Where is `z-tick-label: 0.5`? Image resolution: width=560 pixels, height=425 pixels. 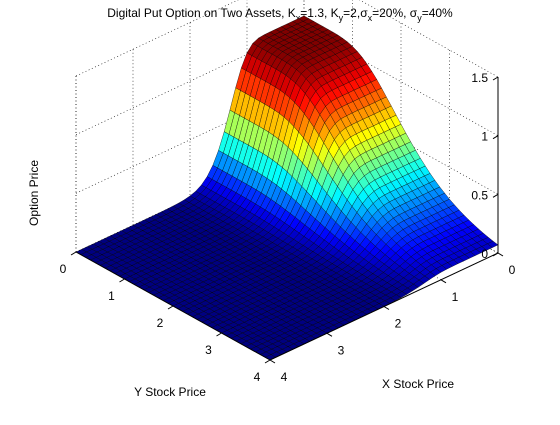
z-tick-label: 0.5 is located at coordinates (479, 195).